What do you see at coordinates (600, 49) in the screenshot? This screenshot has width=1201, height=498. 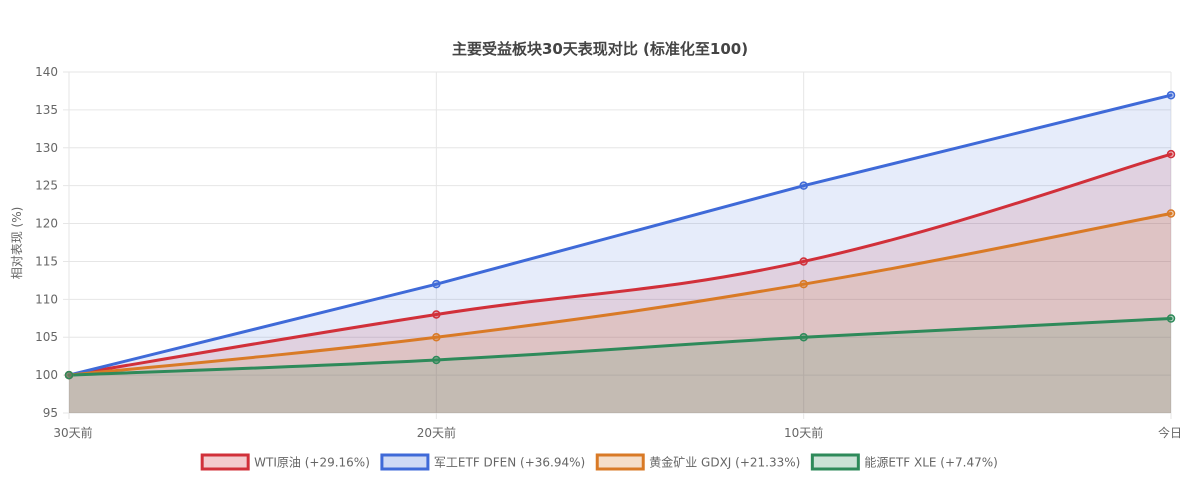 I see `chart-title: 主要受益板块30天表现对比 (标准化至100)` at bounding box center [600, 49].